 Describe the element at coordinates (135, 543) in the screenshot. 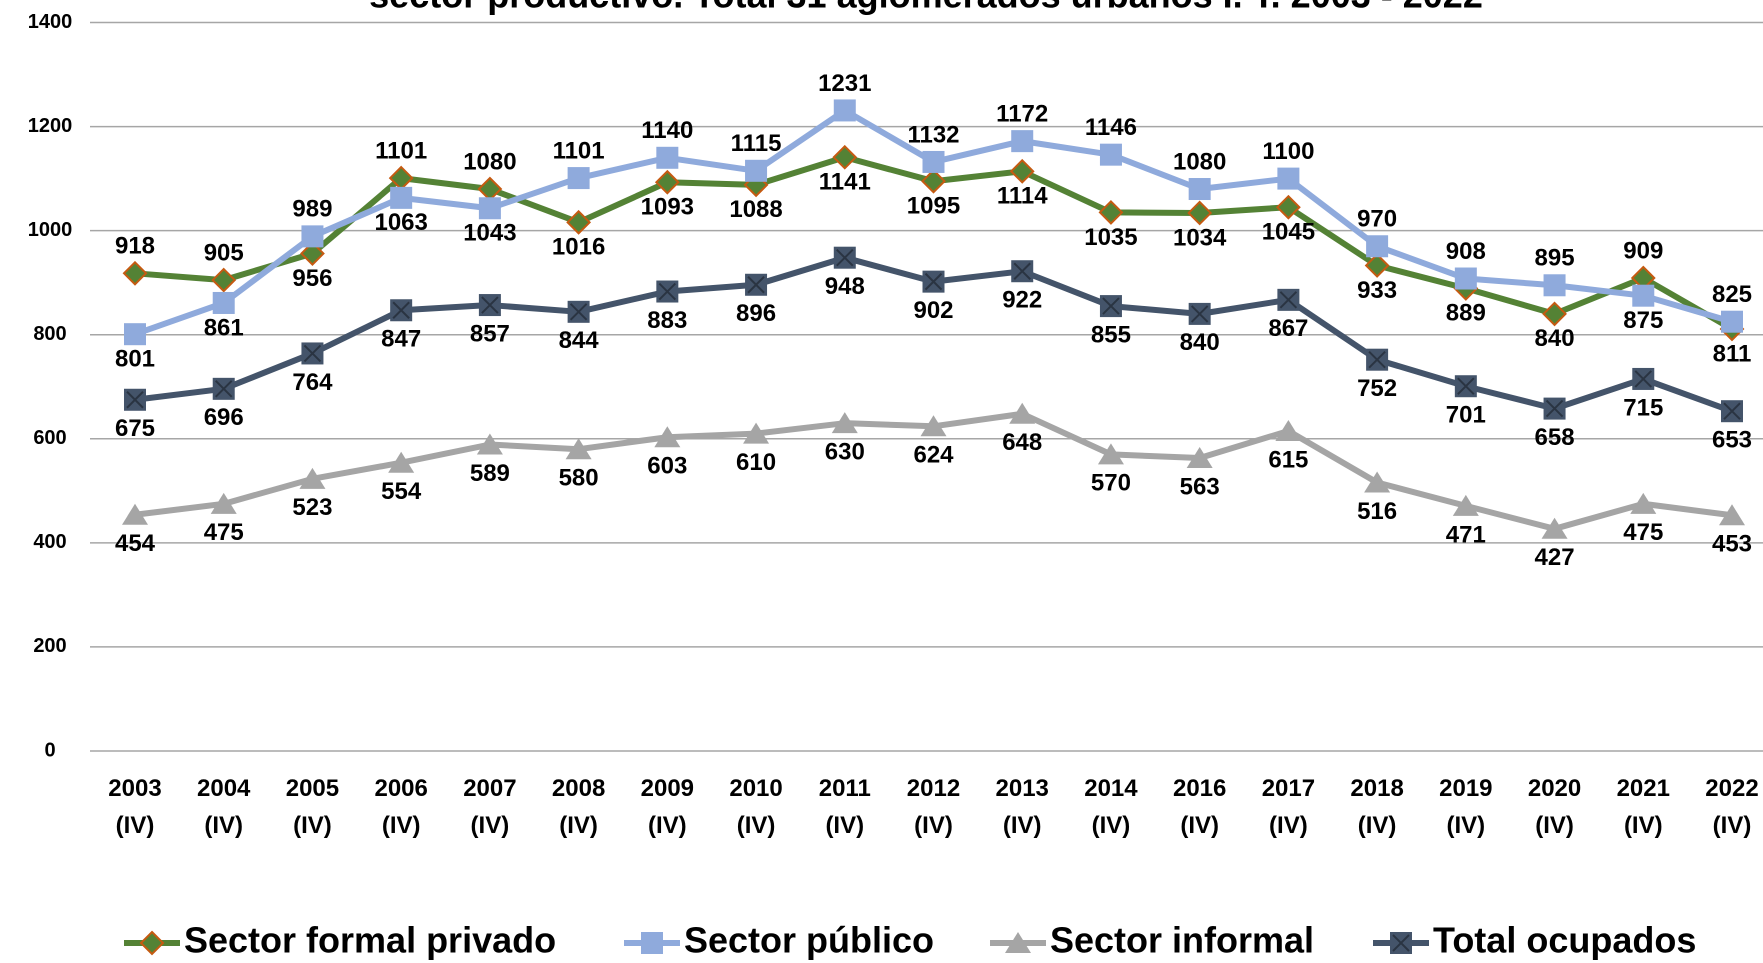

I see `data-label: 454` at that location.